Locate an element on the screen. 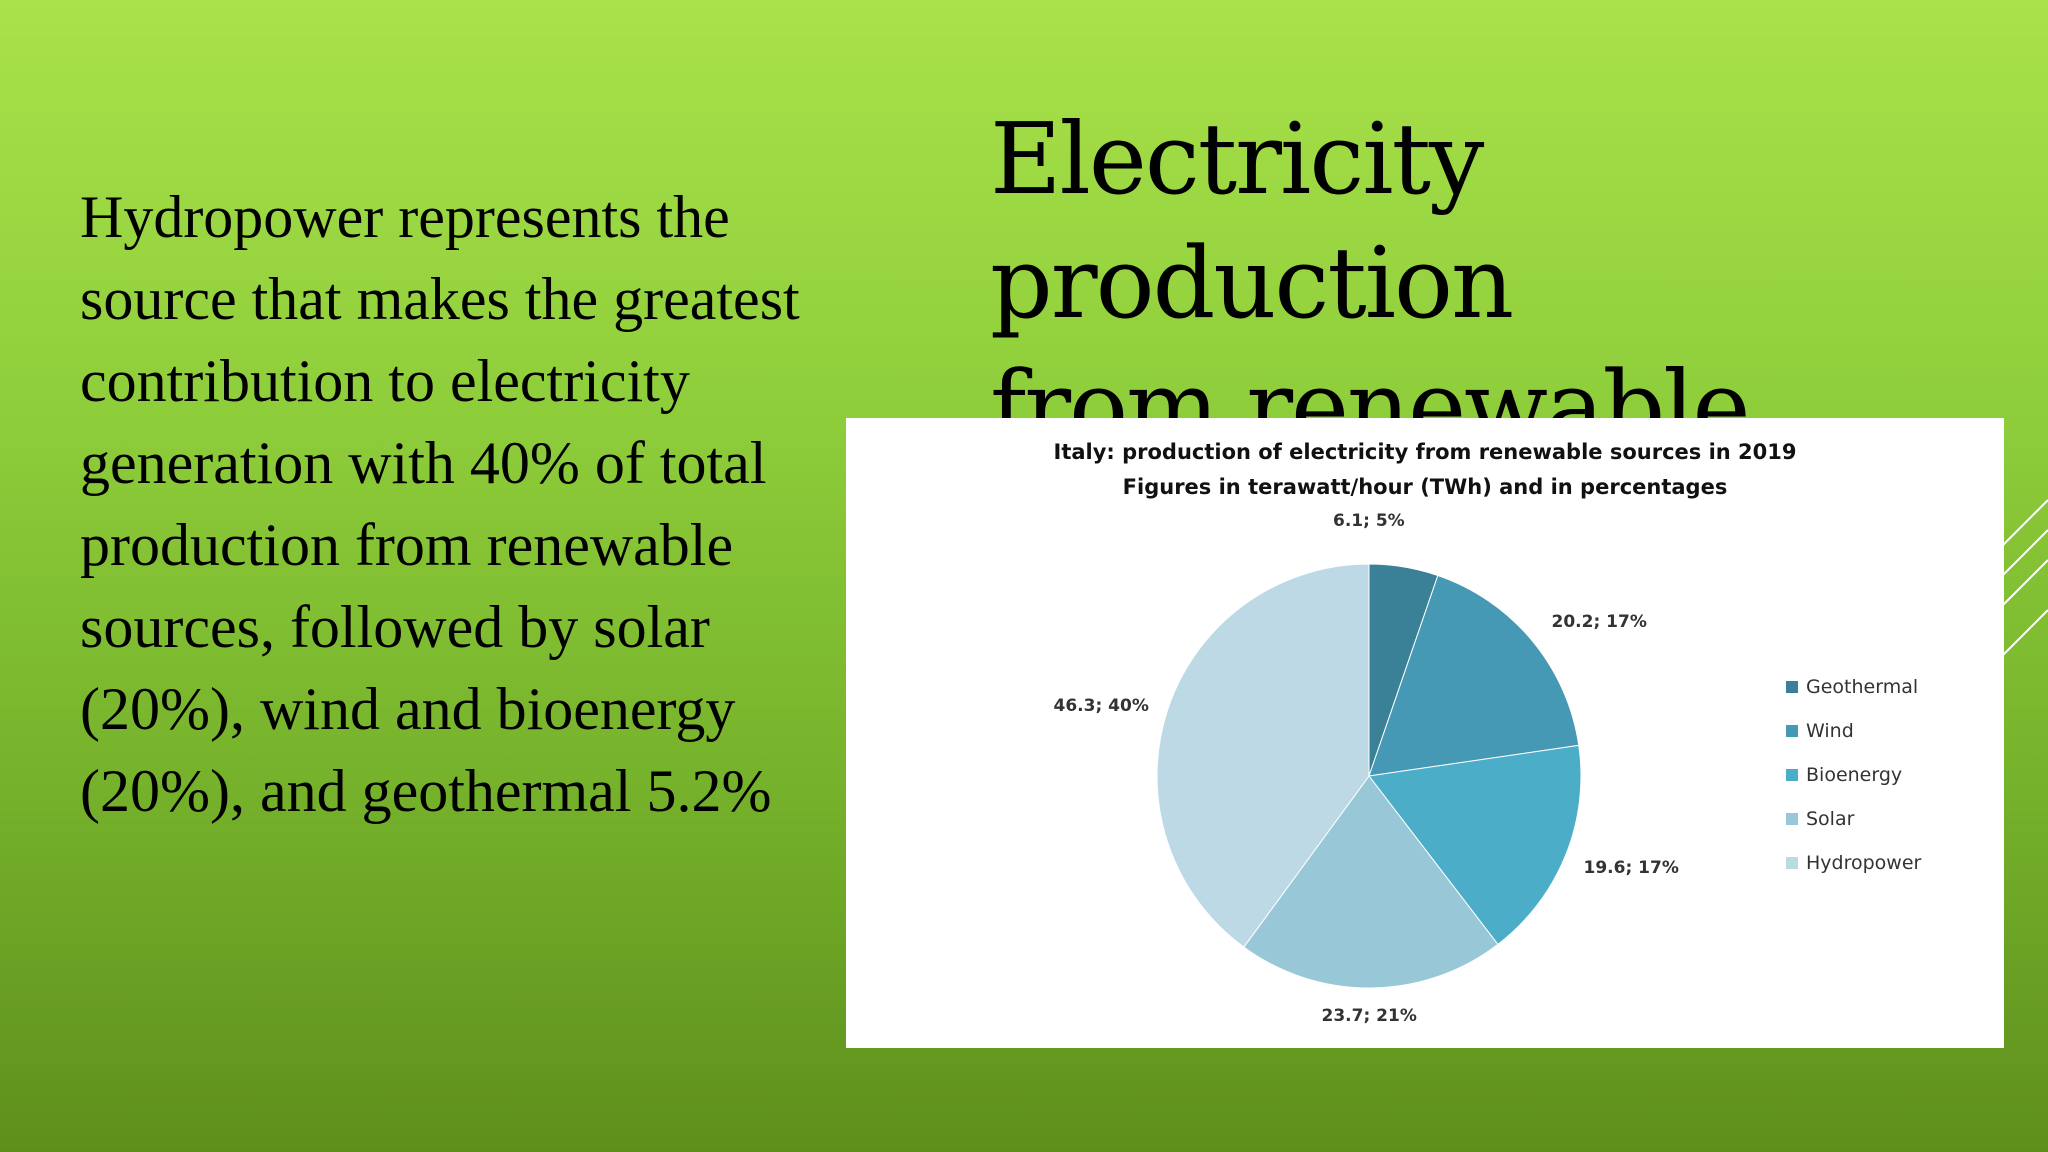 The image size is (2048, 1152). legend-item-geothermal: Geothermal is located at coordinates (1853, 687).